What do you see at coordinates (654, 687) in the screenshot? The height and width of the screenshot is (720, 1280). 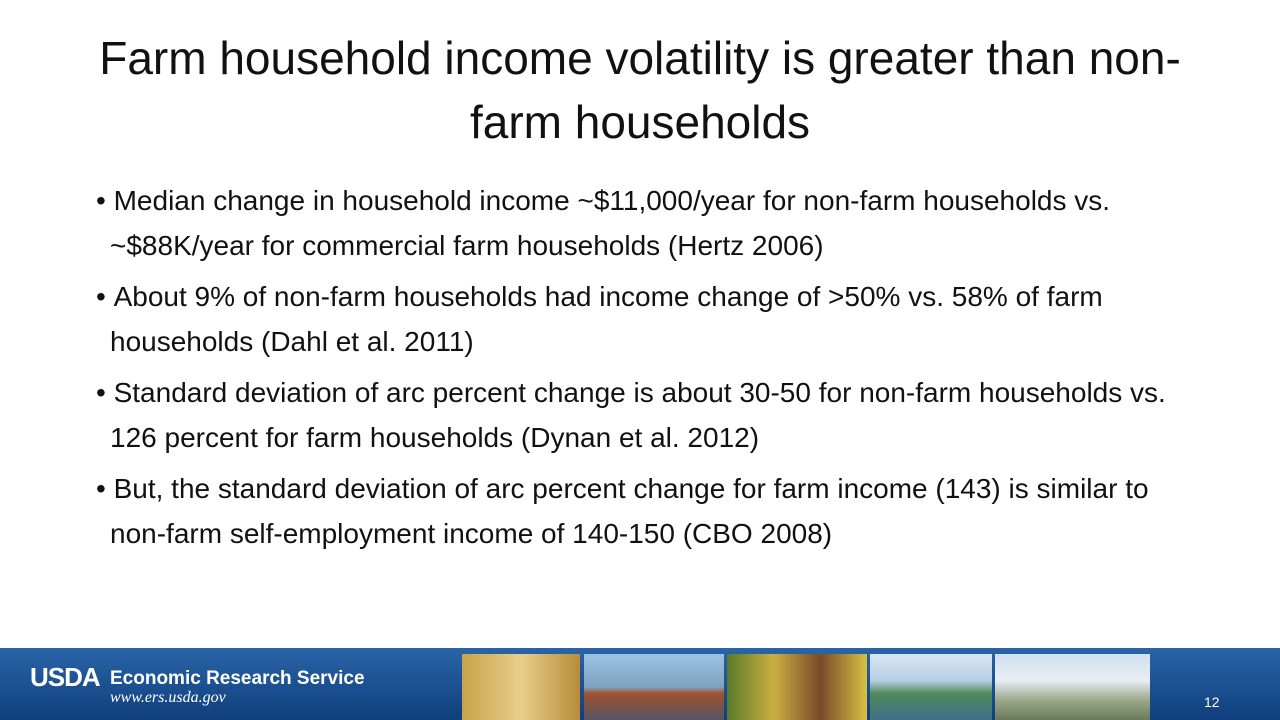 I see `photo-port` at bounding box center [654, 687].